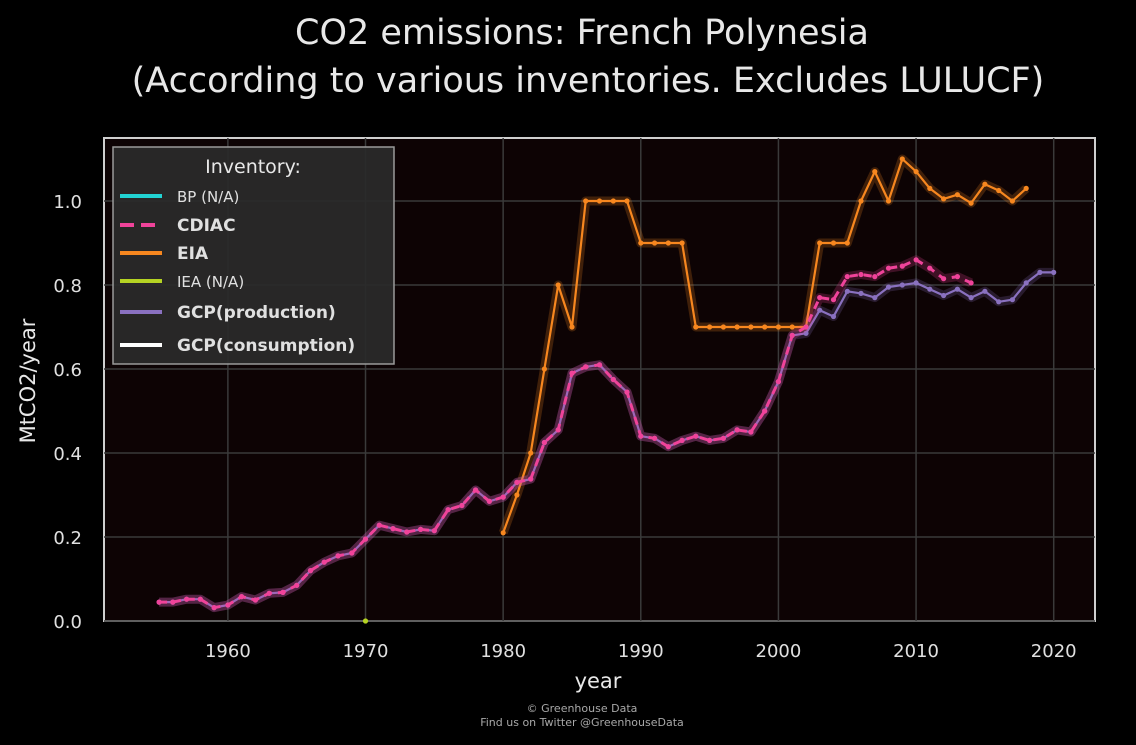 The image size is (1136, 745). Describe the element at coordinates (365, 621) in the screenshot. I see `series-iea-n-a` at that location.